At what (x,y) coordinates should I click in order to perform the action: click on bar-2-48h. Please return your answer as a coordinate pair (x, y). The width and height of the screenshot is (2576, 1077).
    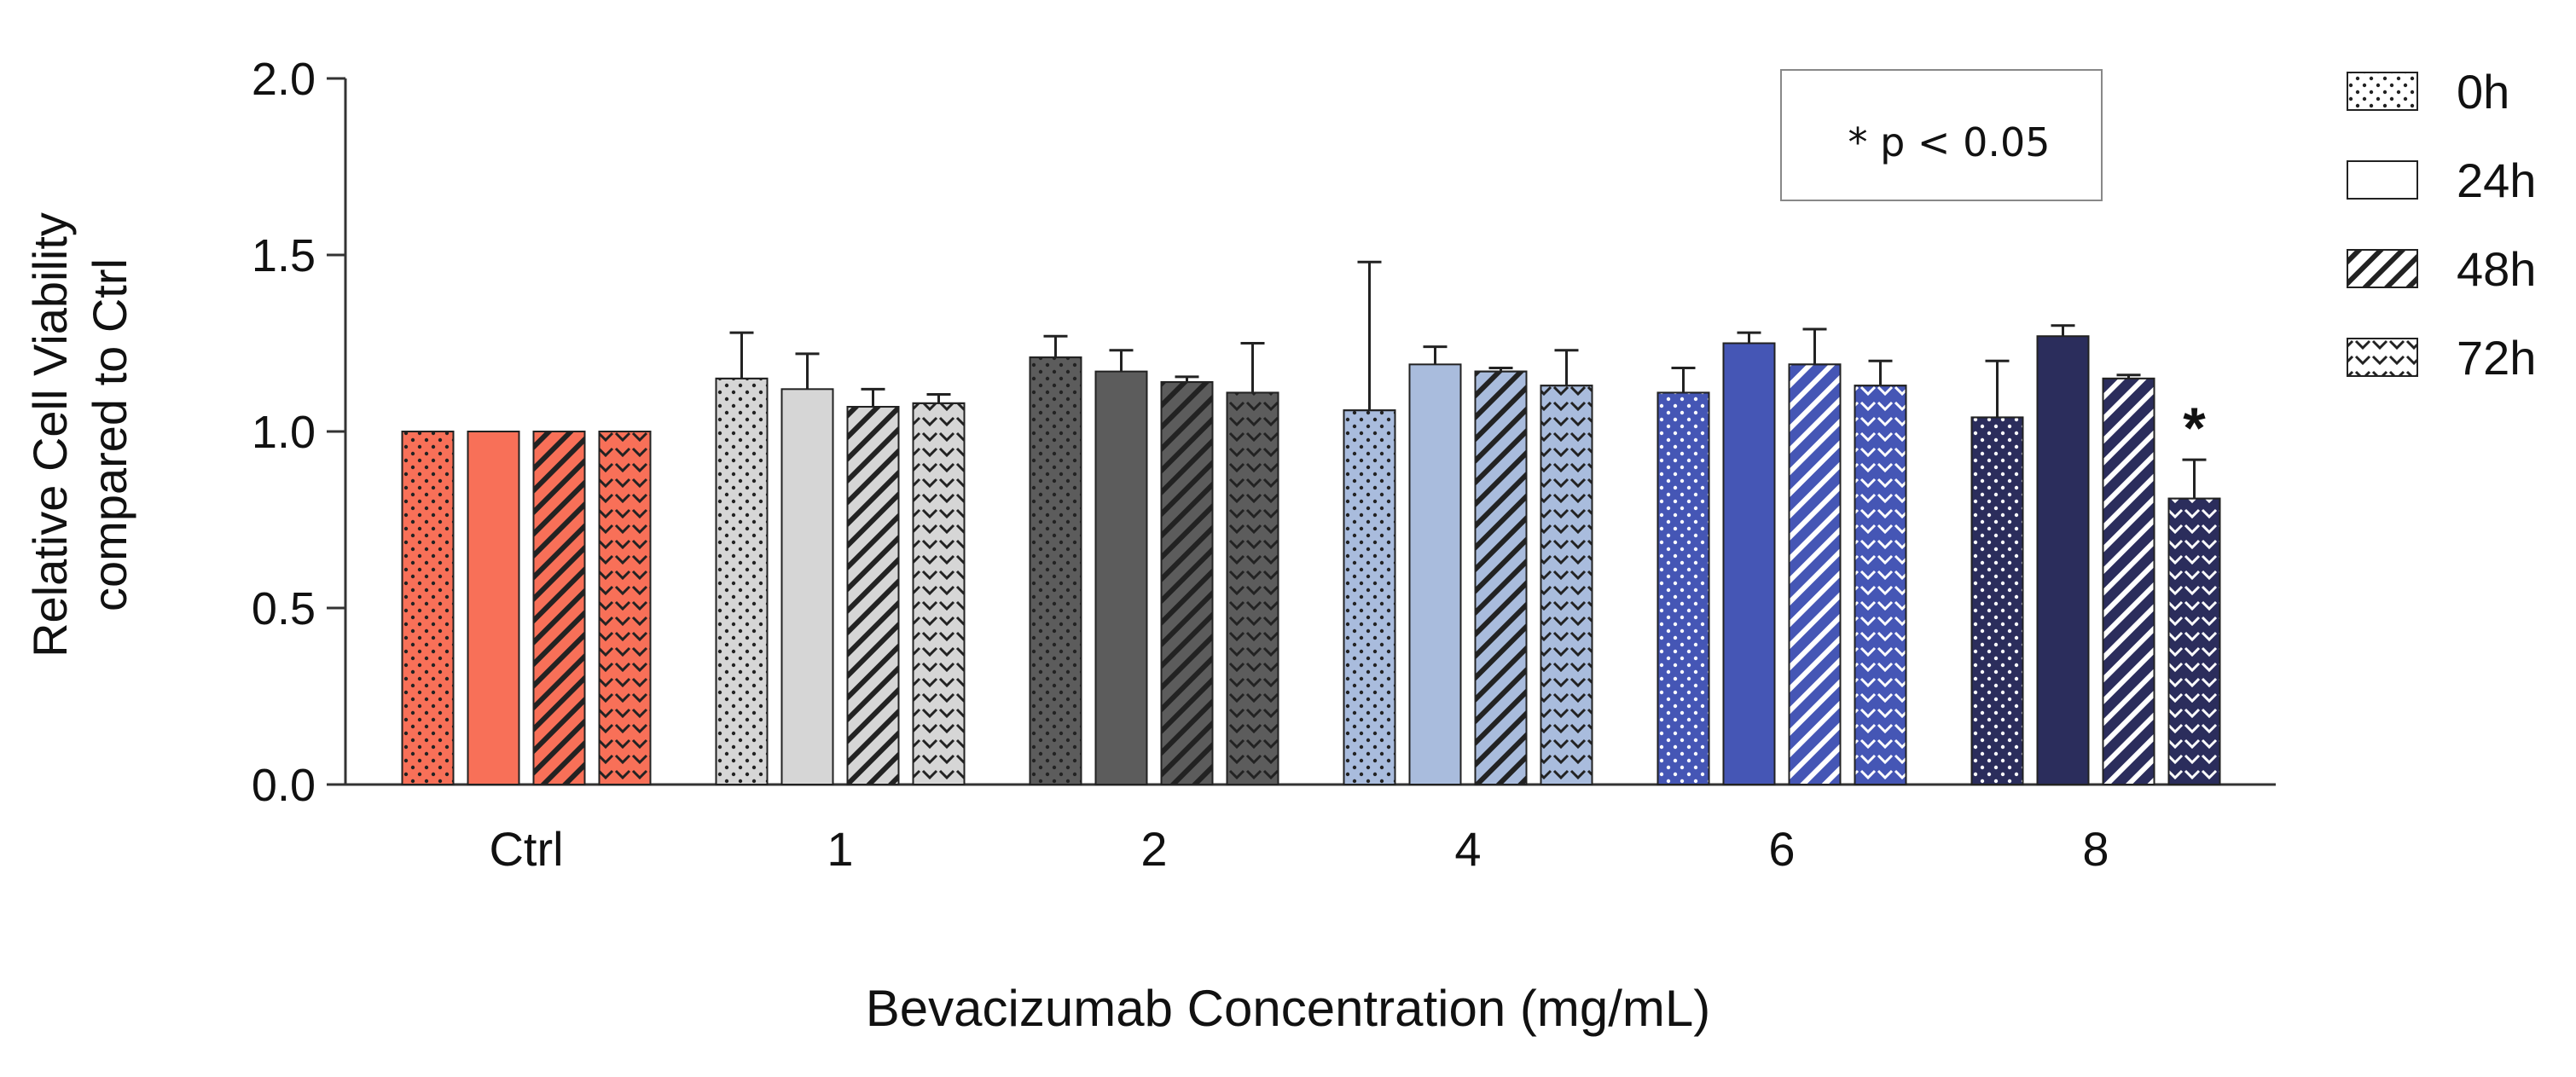
    Looking at the image, I should click on (1187, 580).